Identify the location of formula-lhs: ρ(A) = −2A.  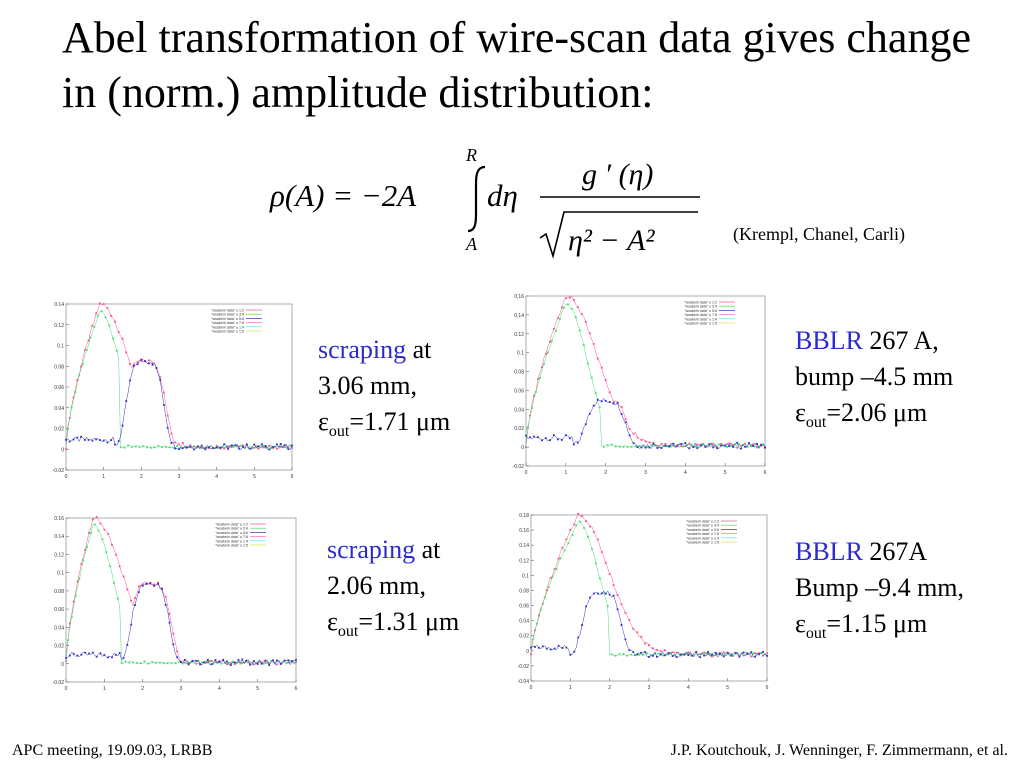
(343, 195).